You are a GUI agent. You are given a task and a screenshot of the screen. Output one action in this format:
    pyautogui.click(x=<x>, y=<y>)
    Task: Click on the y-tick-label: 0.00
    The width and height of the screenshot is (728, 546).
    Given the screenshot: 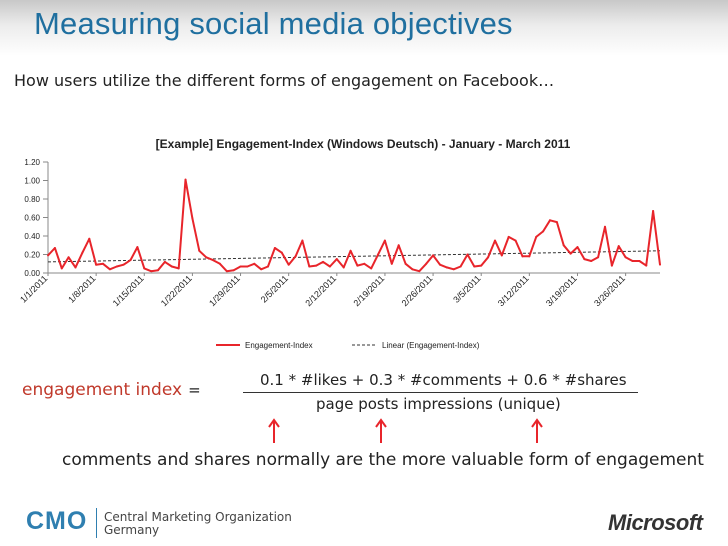 What is the action you would take?
    pyautogui.click(x=32, y=273)
    